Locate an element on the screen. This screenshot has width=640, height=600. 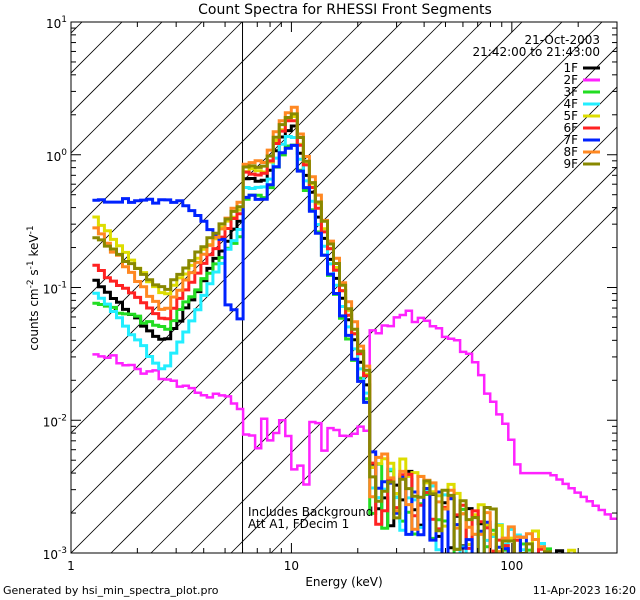
date-label: 21-Oct-2003 is located at coordinates (562, 40).